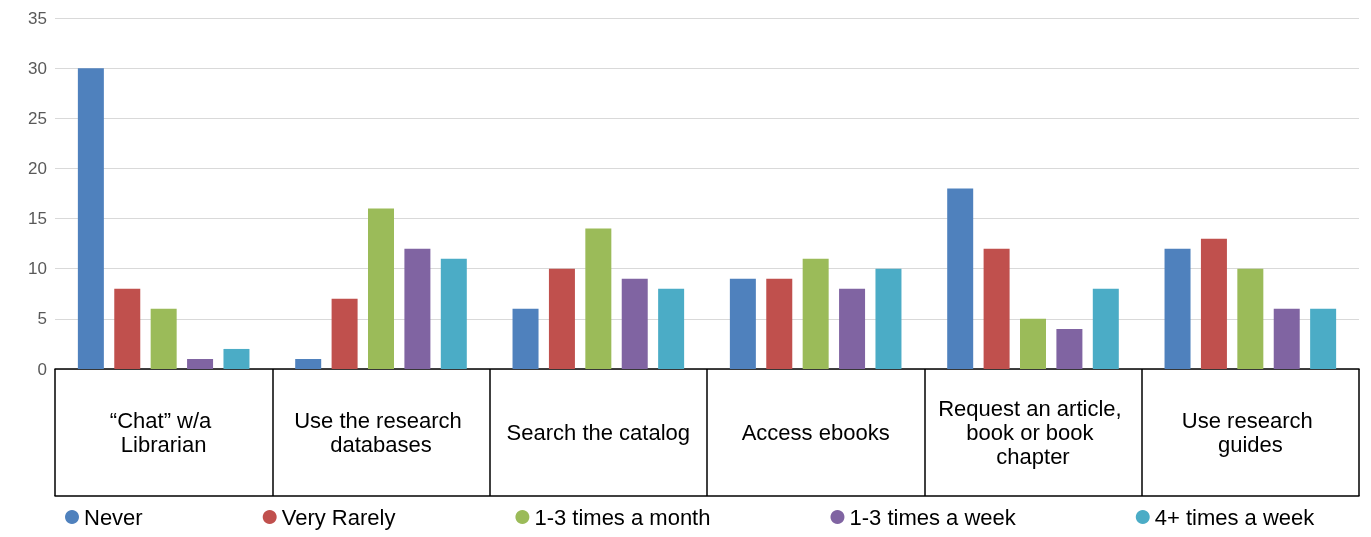  I want to click on x-tick-label: Access ebooks, so click(815, 432).